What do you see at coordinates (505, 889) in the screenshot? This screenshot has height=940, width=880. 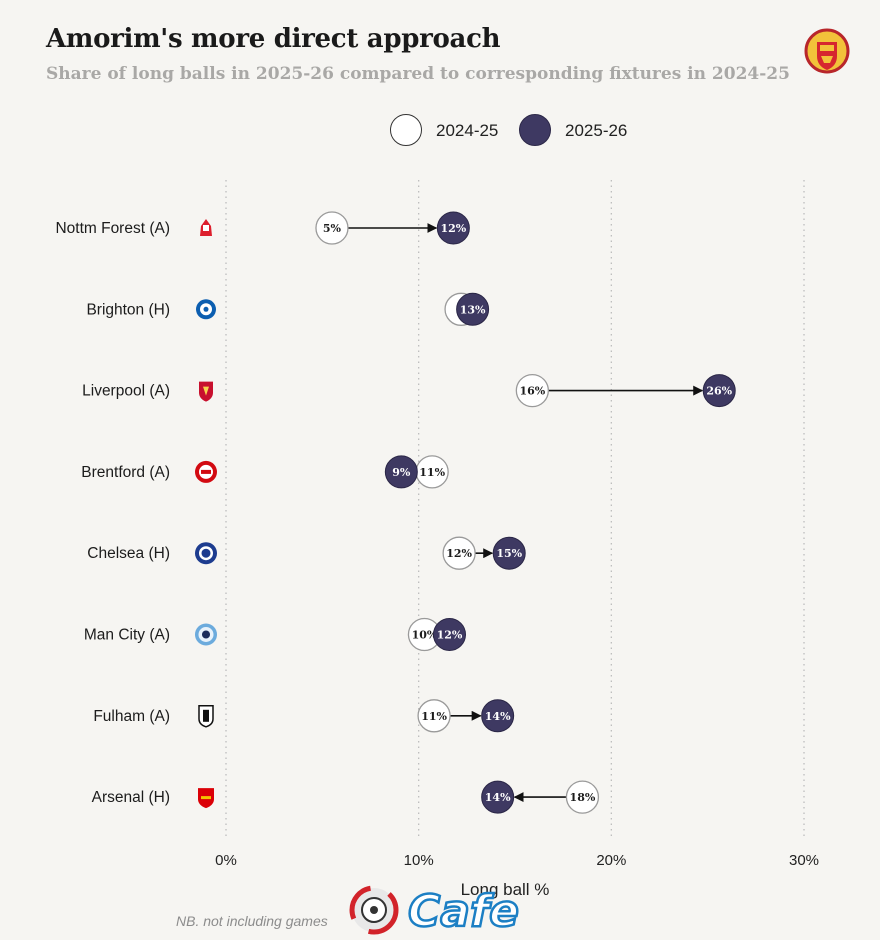 I see `x-axis-label: Long ball %` at bounding box center [505, 889].